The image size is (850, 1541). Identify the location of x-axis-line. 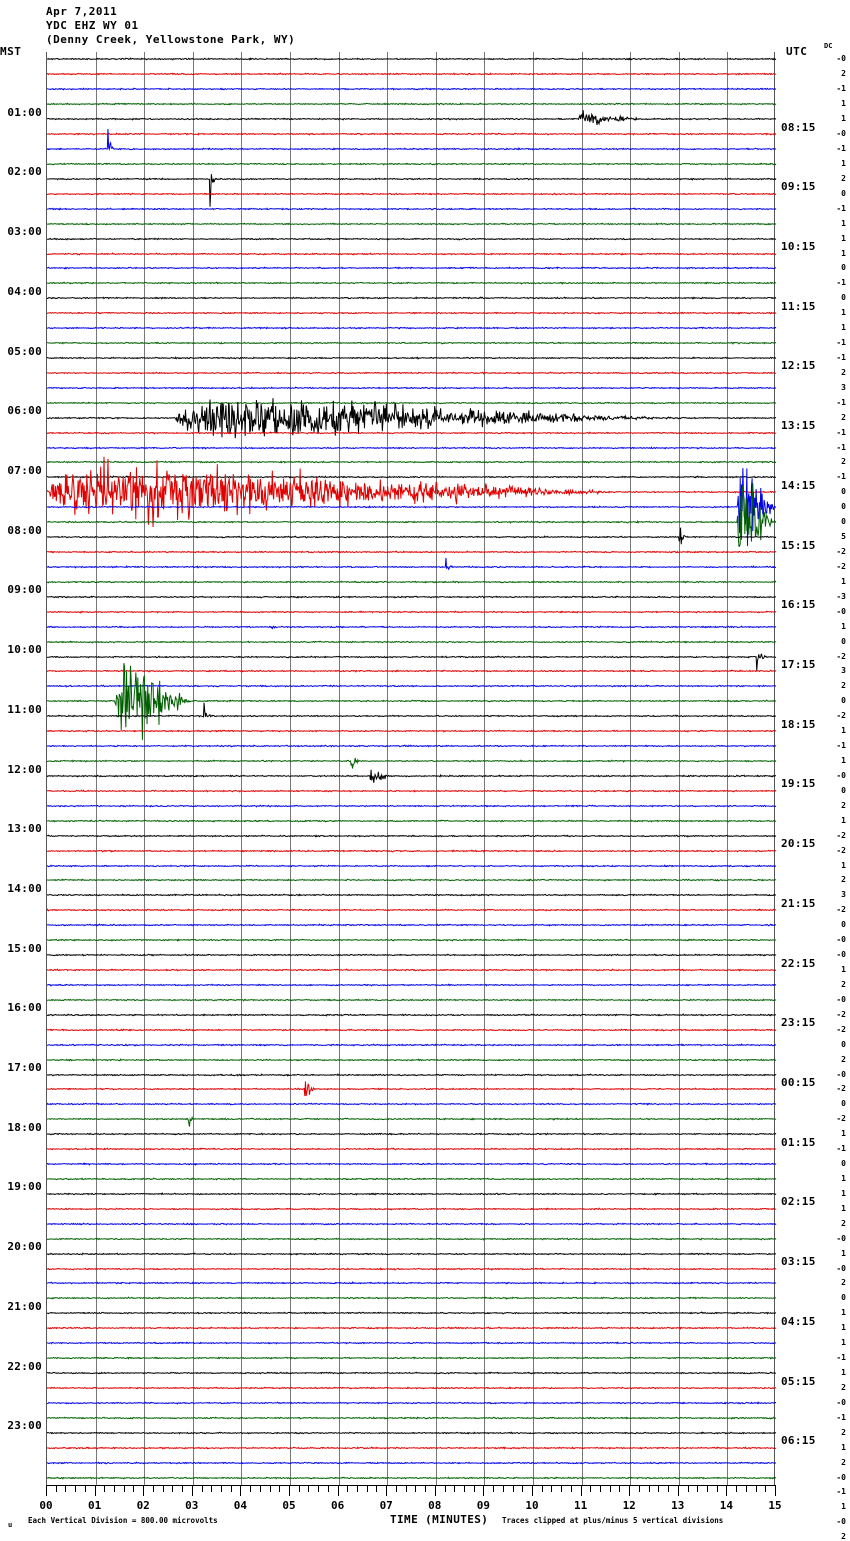
(410, 1485).